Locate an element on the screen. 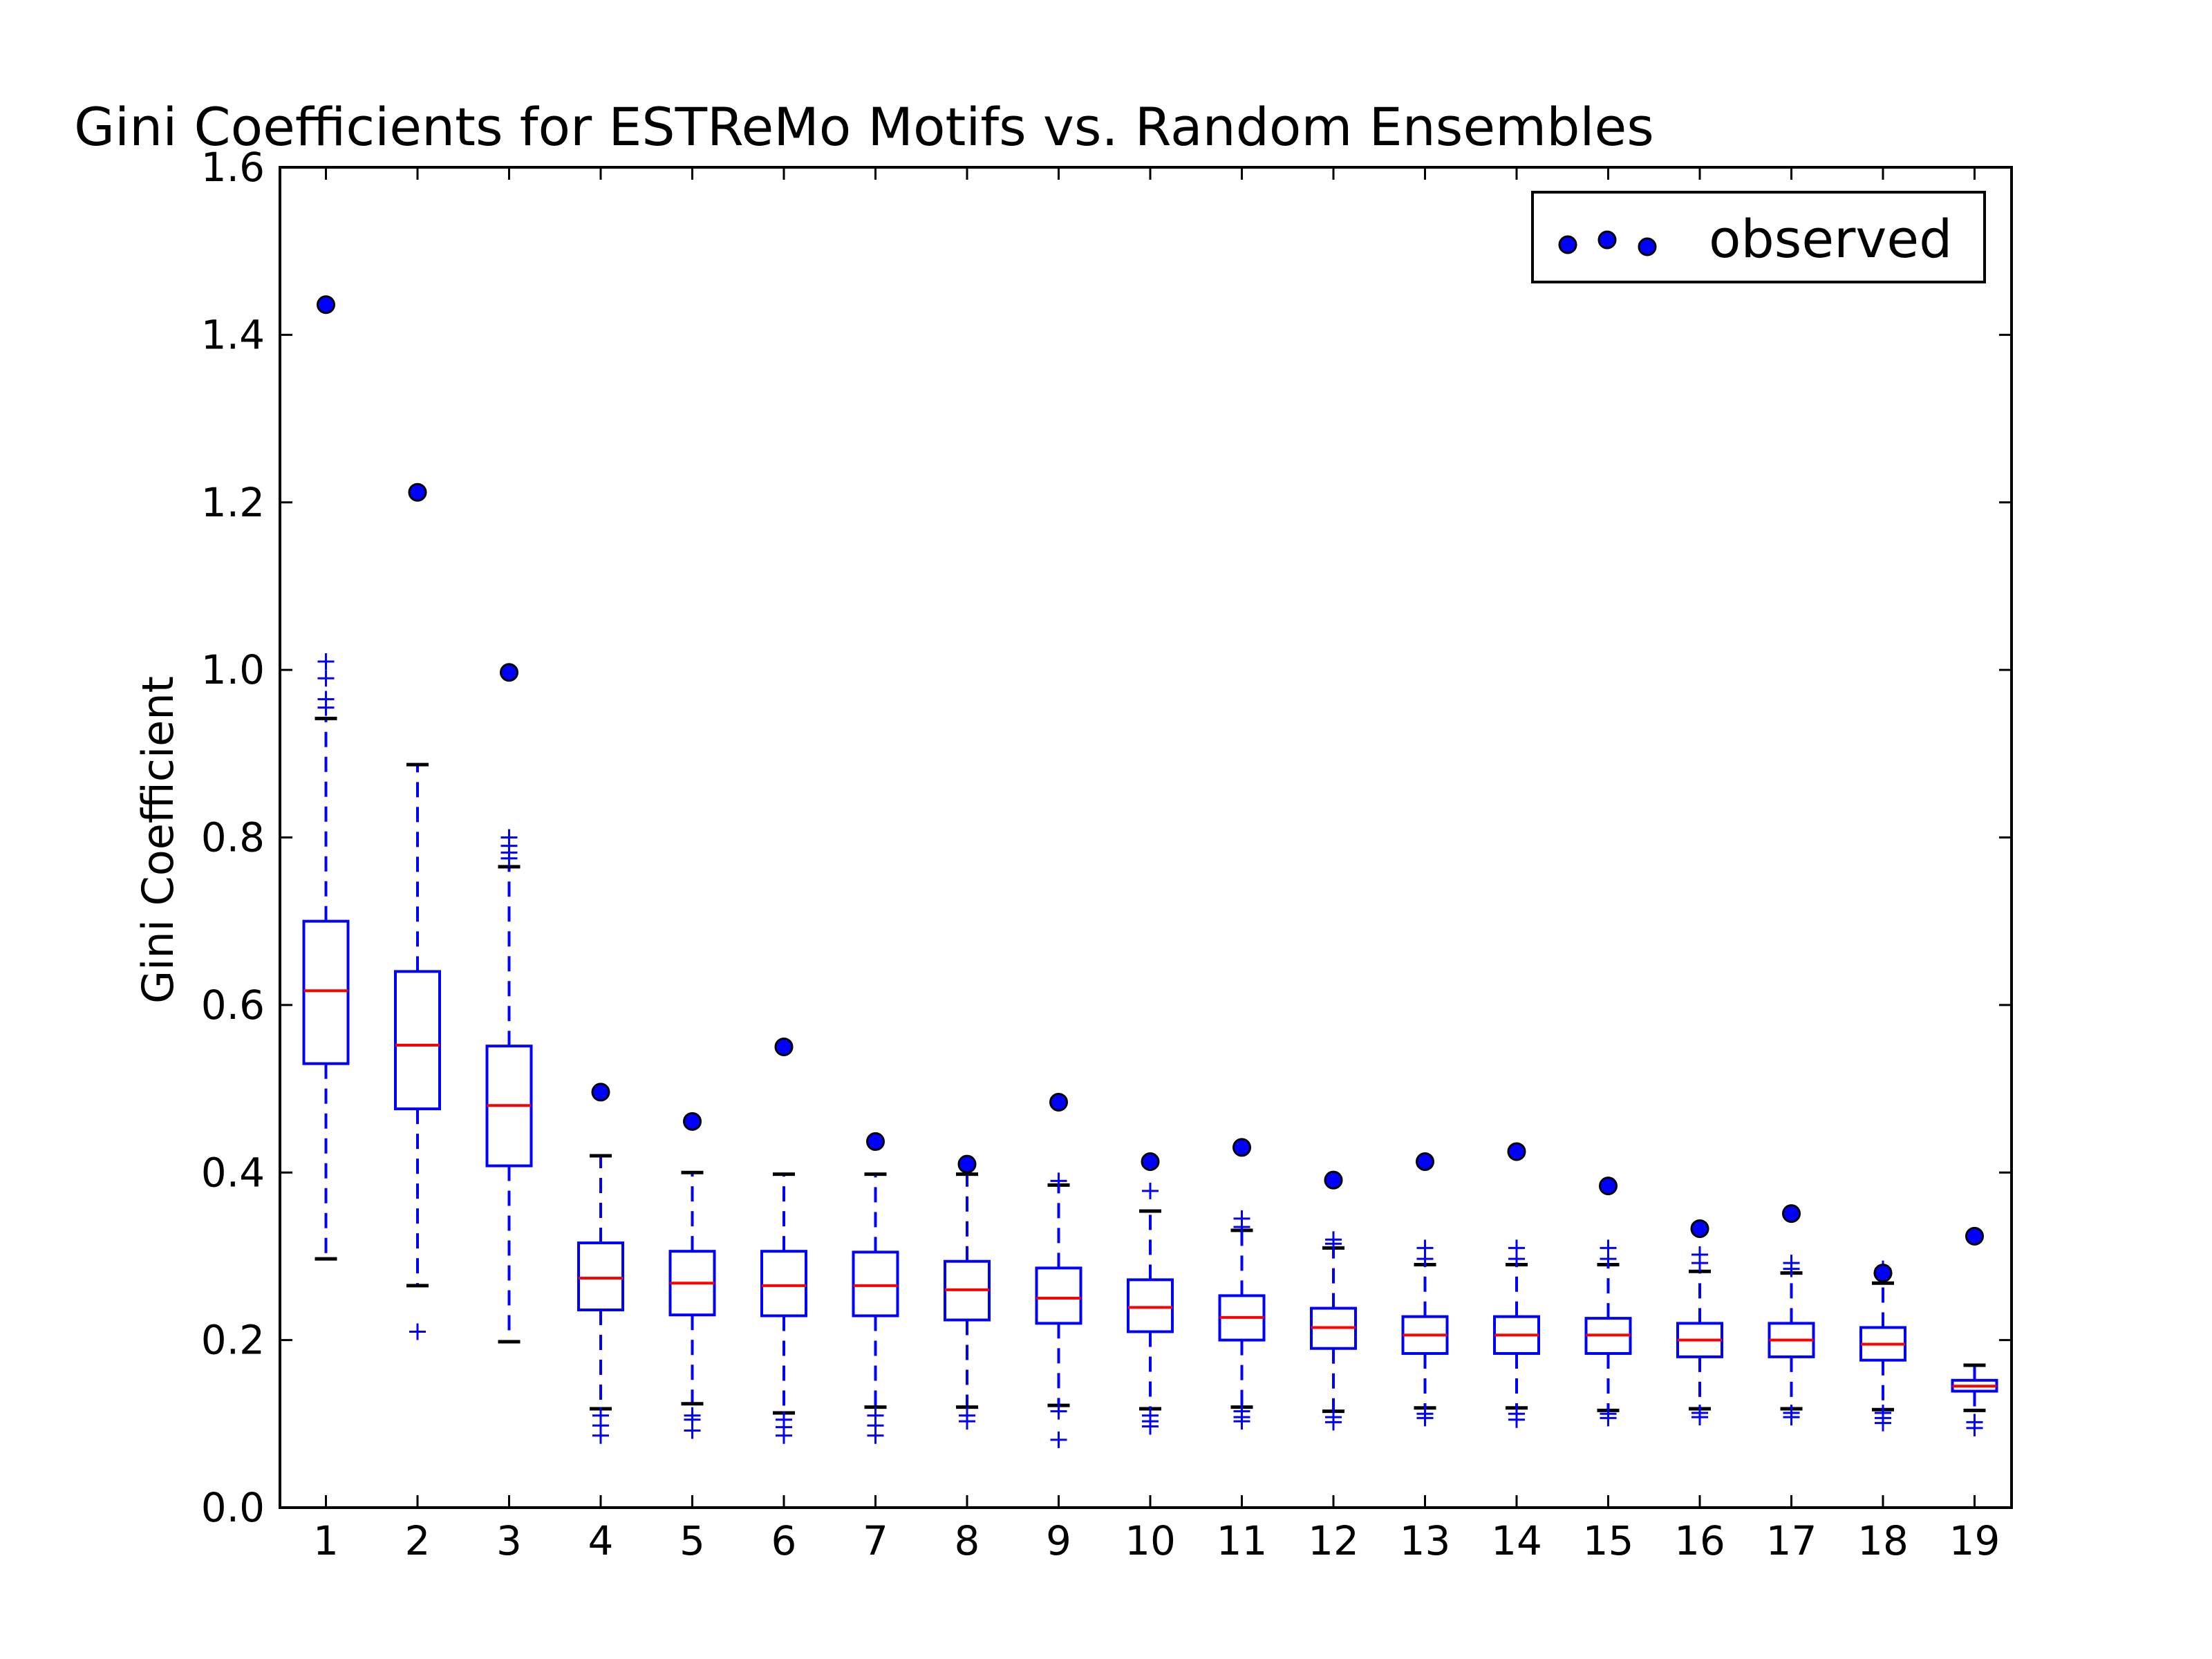 This screenshot has width=2212, height=1659. legend: observed is located at coordinates (1759, 237).